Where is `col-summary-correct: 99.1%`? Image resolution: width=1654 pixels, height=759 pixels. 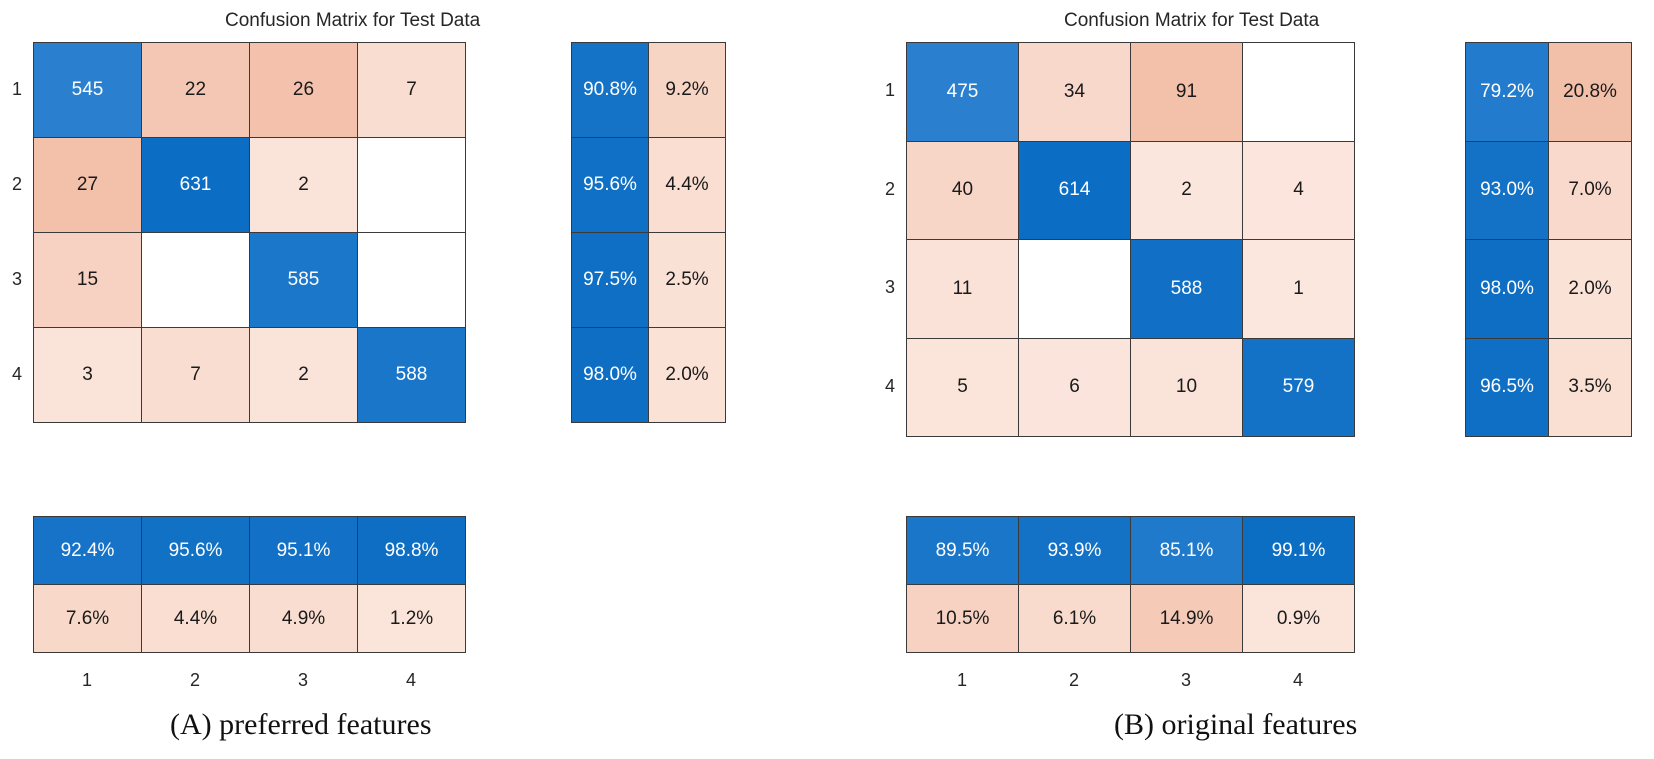
col-summary-correct: 99.1% is located at coordinates (1298, 550).